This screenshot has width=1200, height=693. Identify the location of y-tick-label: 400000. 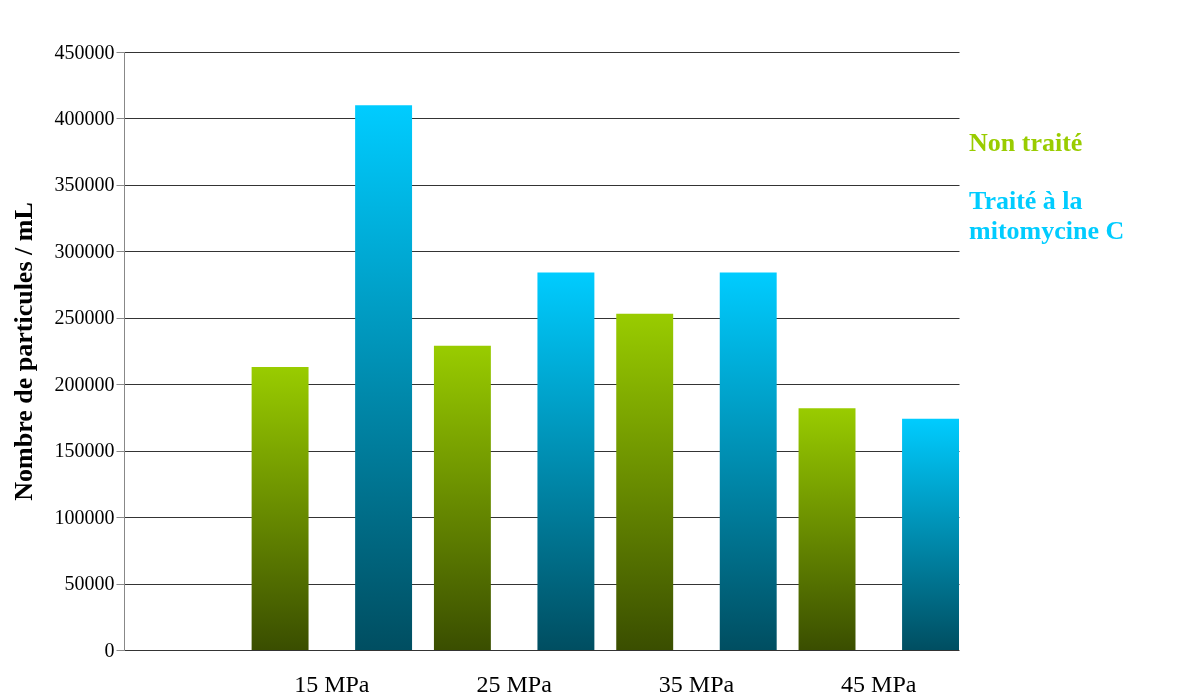
(84, 117).